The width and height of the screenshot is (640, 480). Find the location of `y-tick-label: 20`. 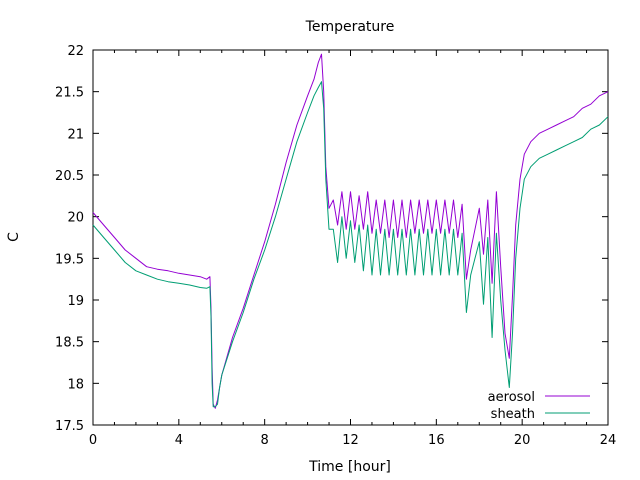

y-tick-label: 20 is located at coordinates (75, 218).